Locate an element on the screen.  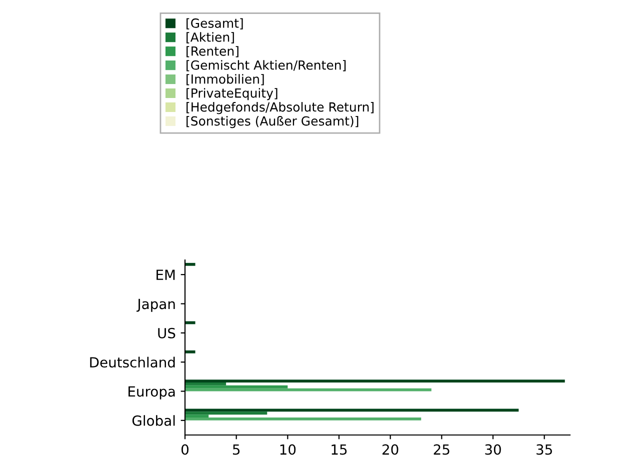
y-tick-label: EM is located at coordinates (165, 275).